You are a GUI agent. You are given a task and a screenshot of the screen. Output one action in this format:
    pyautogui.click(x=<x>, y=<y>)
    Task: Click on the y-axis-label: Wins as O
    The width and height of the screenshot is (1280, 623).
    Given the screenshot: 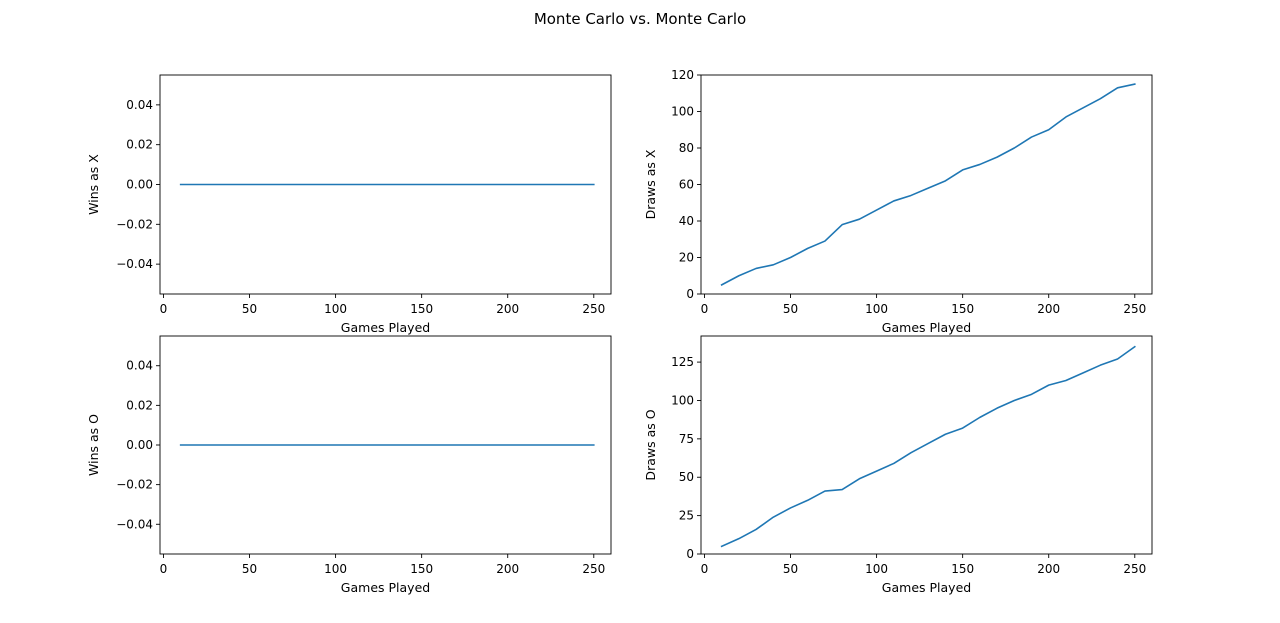 What is the action you would take?
    pyautogui.click(x=93, y=445)
    